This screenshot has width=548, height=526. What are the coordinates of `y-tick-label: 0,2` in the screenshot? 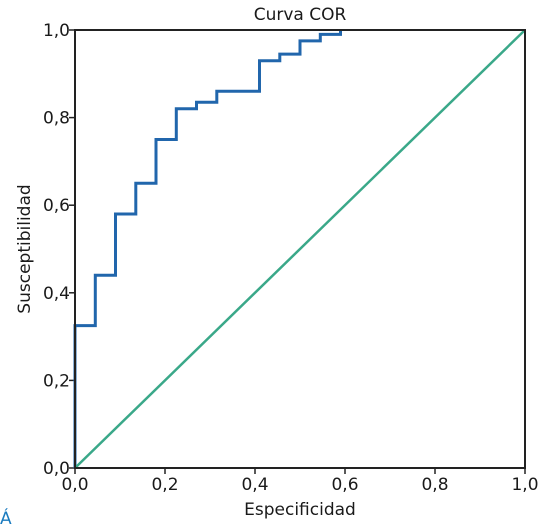 It's located at (56, 381).